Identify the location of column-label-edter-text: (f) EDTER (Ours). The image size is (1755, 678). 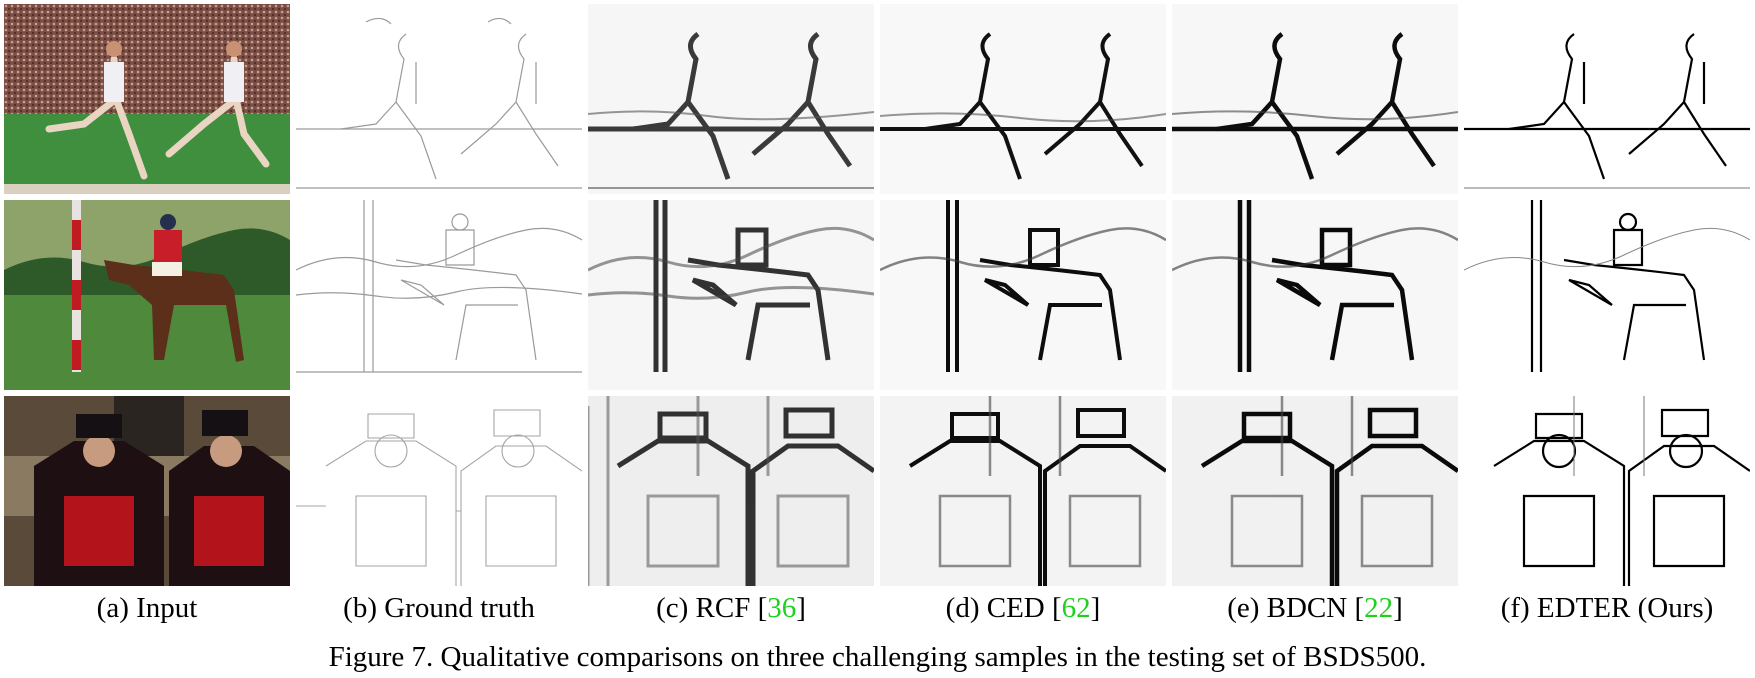
(1607, 608).